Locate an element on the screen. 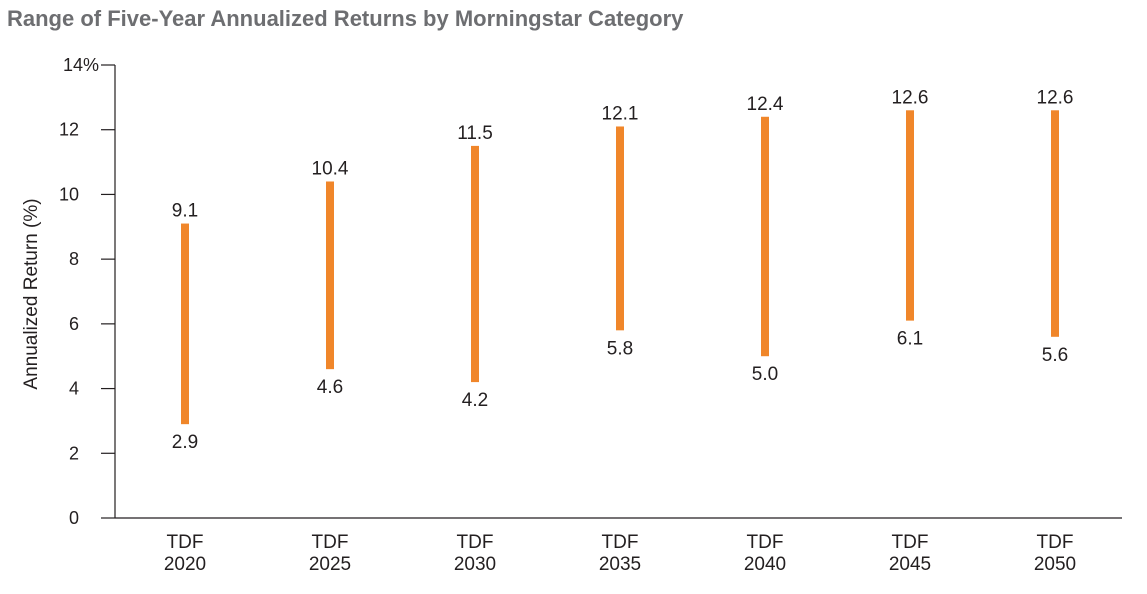  y-tick-label: 2 is located at coordinates (74, 453).